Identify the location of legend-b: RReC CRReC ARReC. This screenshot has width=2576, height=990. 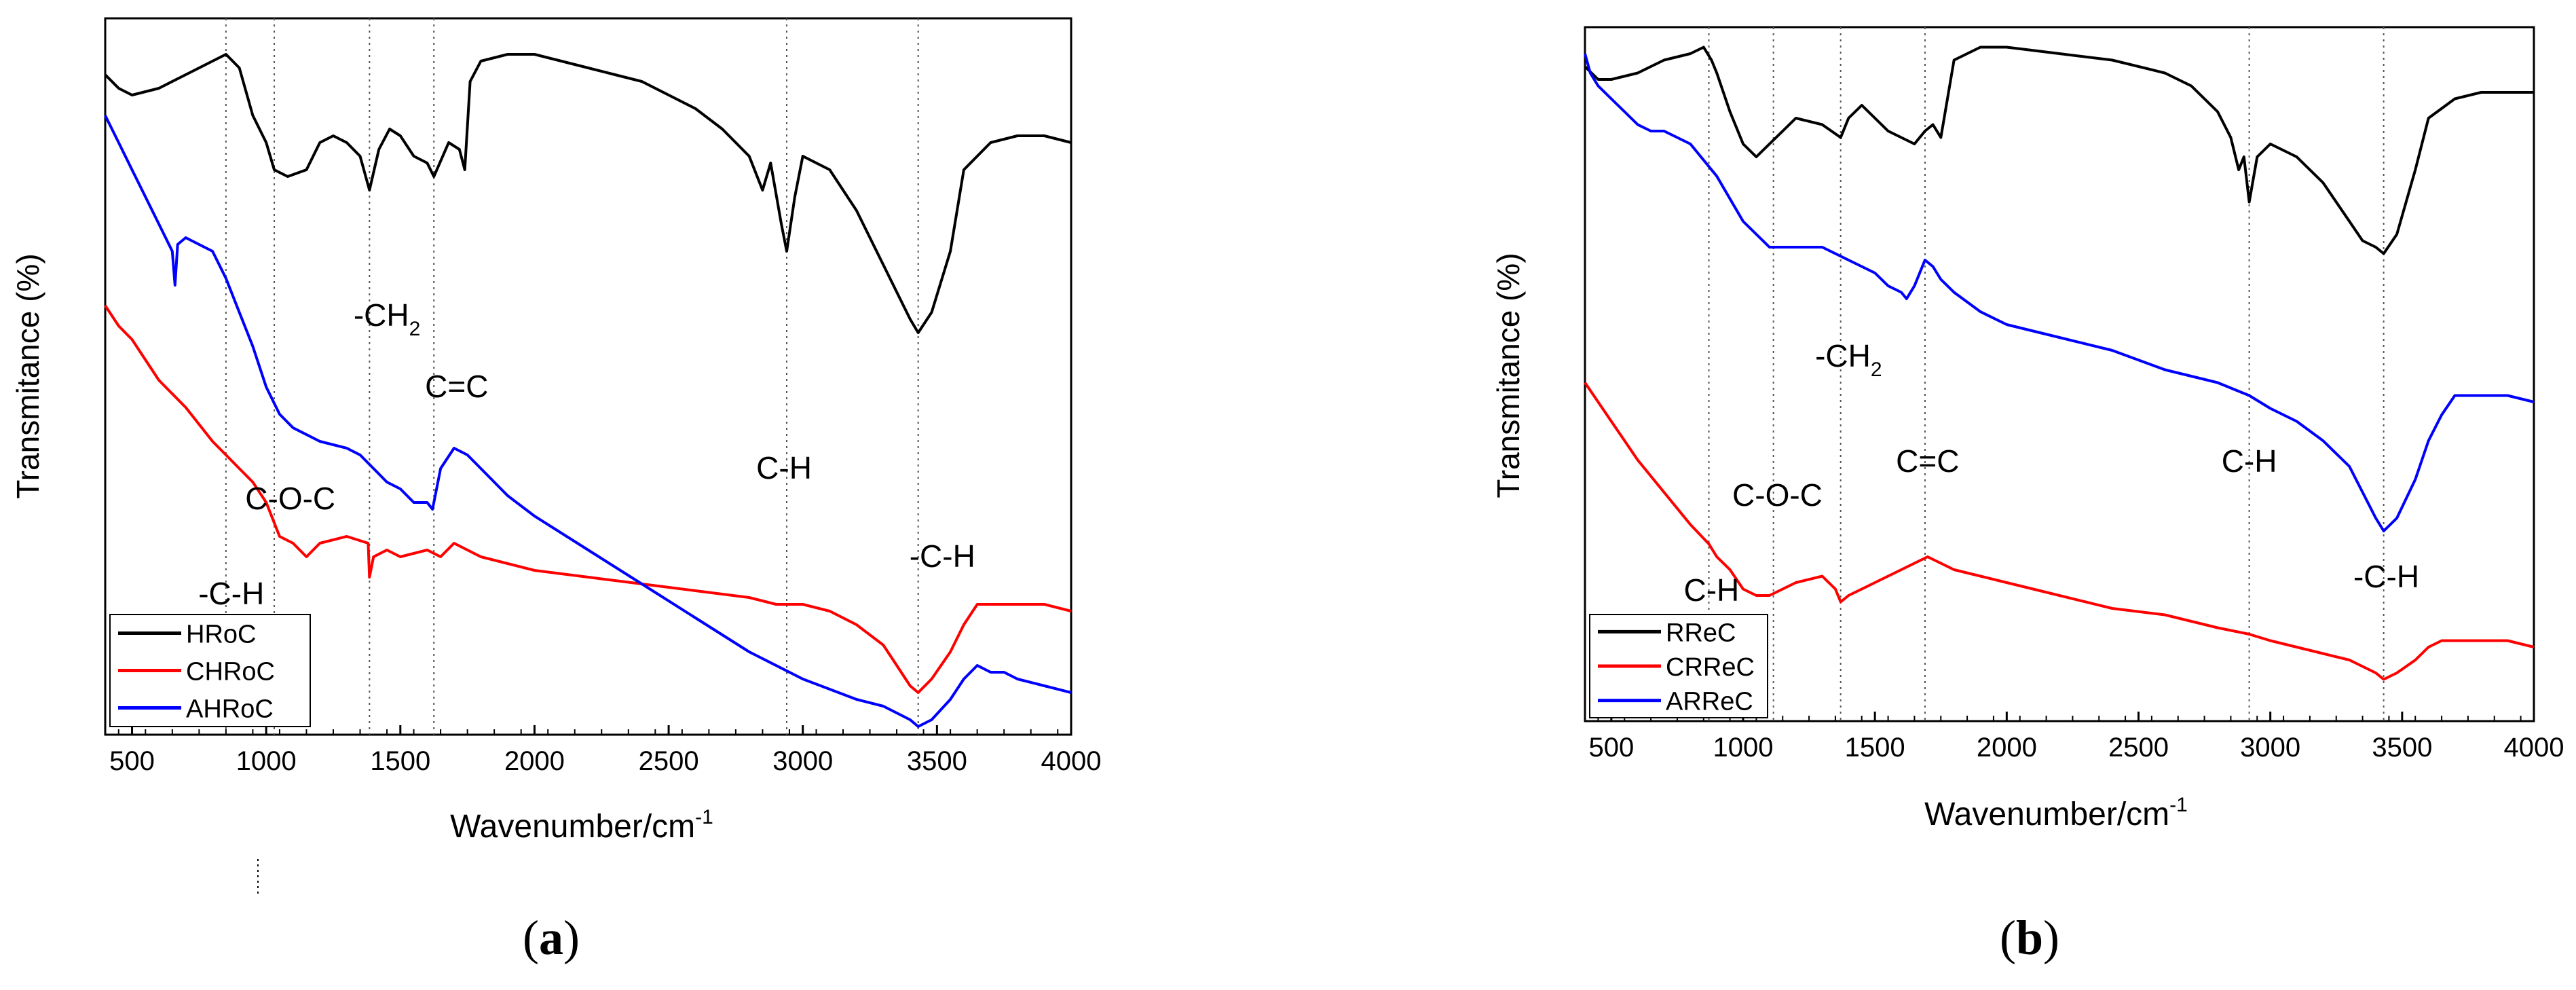
(1679, 666).